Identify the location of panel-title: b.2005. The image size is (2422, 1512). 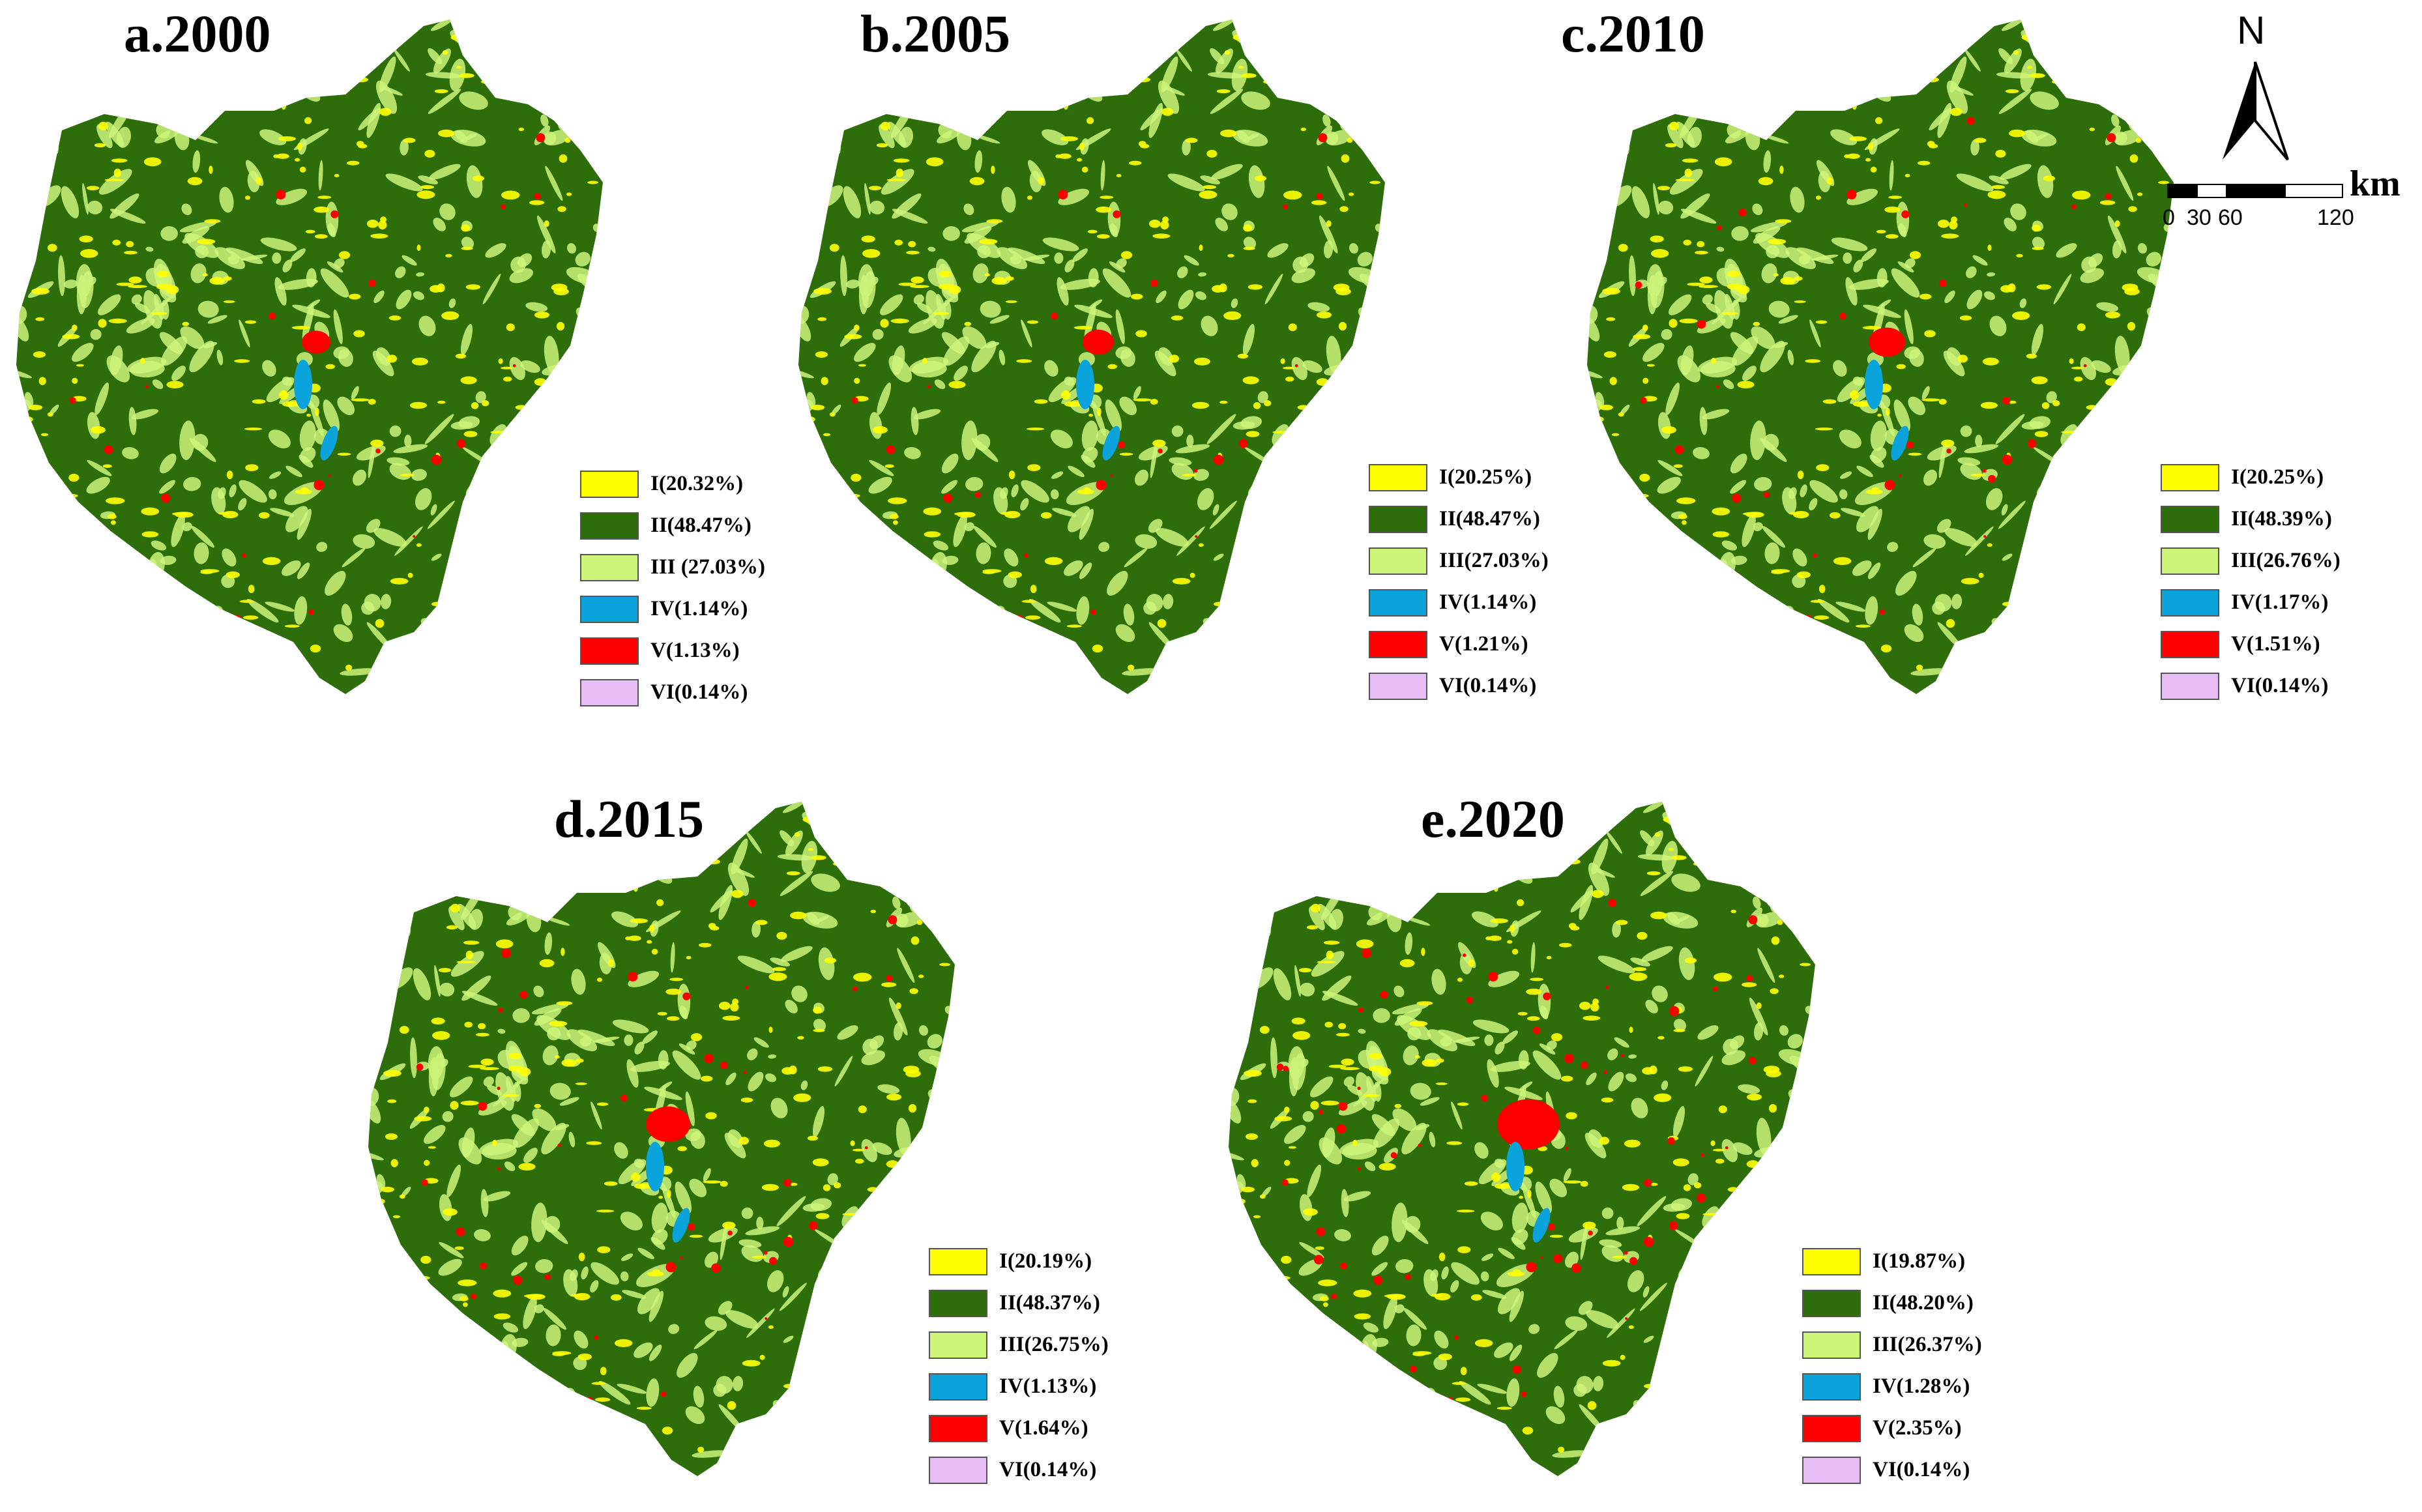
(935, 33).